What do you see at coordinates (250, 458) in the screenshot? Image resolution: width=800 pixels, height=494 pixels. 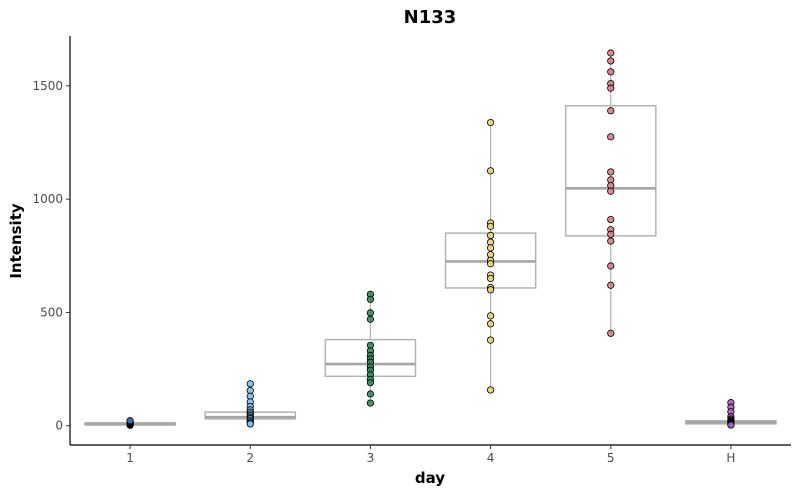 I see `x-tick-label-2: 2` at bounding box center [250, 458].